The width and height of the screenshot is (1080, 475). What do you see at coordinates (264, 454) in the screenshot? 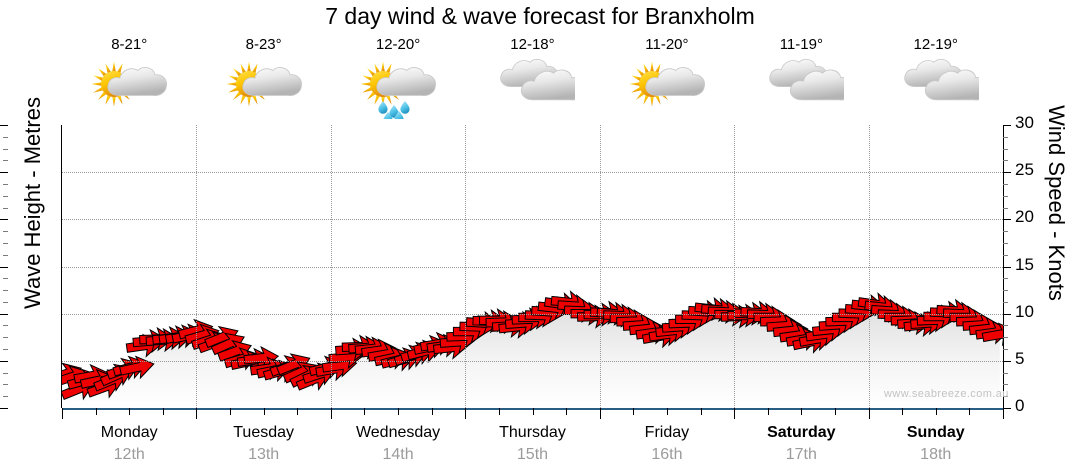
I see `day-date: 13th` at bounding box center [264, 454].